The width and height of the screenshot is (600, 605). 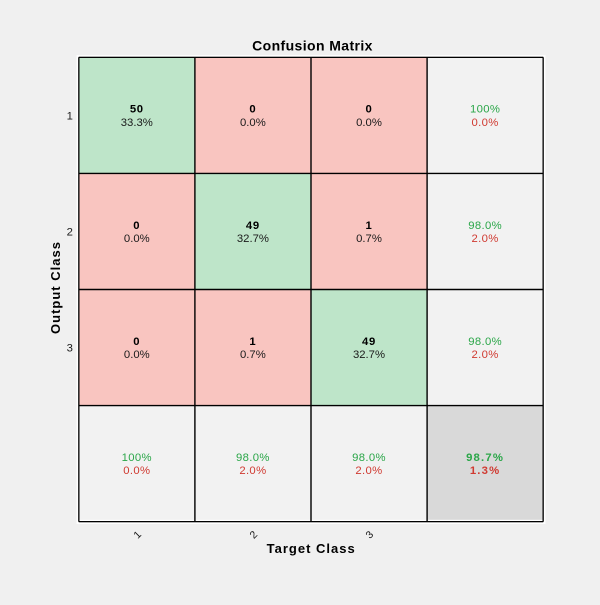 I want to click on svg-text: Target Class, so click(x=311, y=548).